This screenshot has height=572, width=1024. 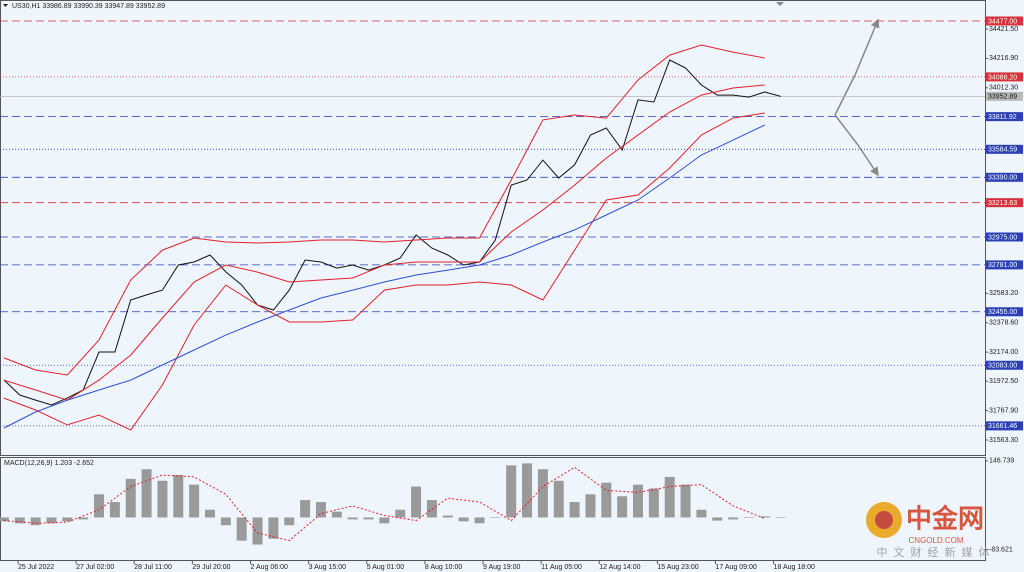 I want to click on shift-marker, so click(x=780, y=4).